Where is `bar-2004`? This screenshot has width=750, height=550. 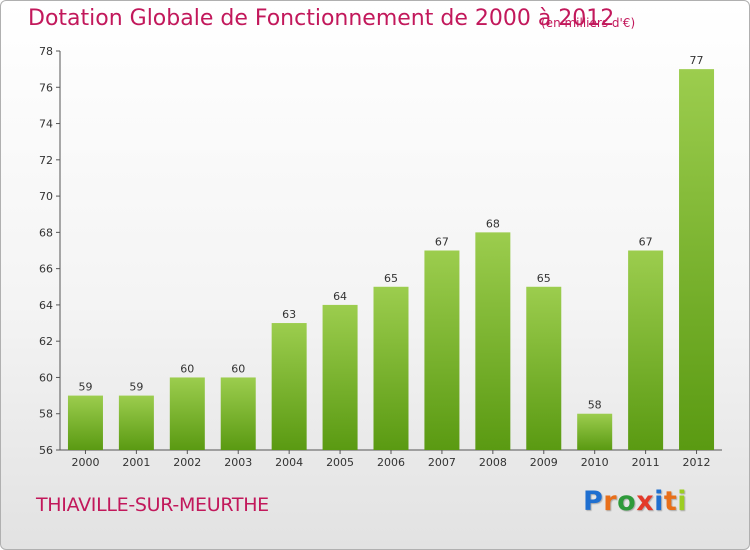
bar-2004 is located at coordinates (289, 386).